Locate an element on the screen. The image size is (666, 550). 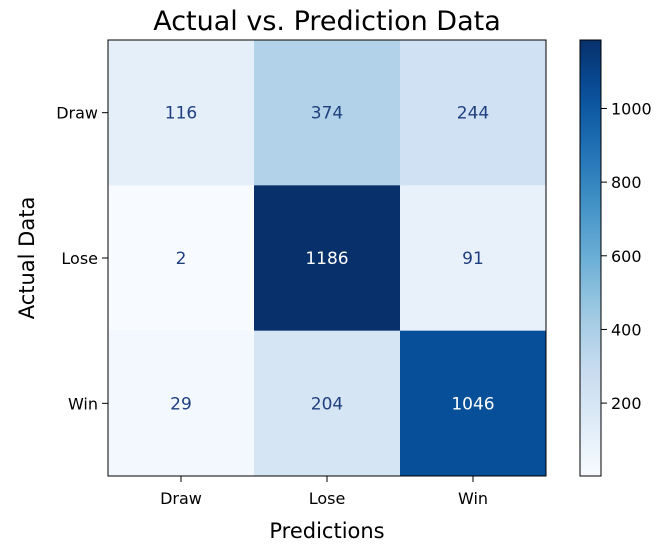
x-tick-label: Draw is located at coordinates (181, 498).